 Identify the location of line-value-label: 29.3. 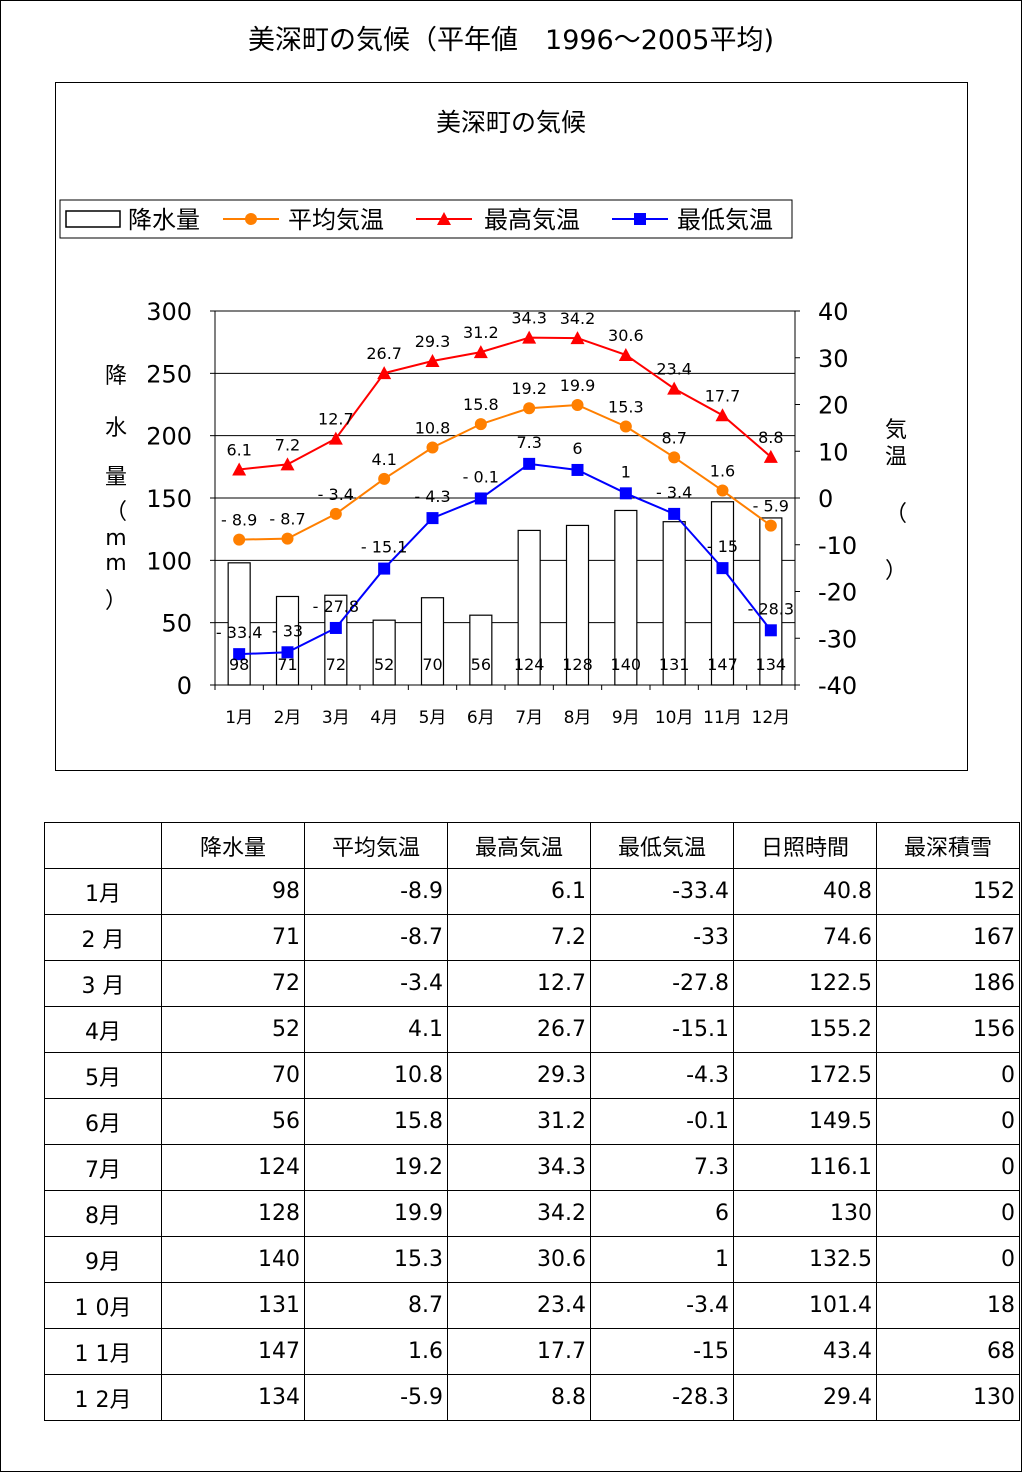
(433, 341).